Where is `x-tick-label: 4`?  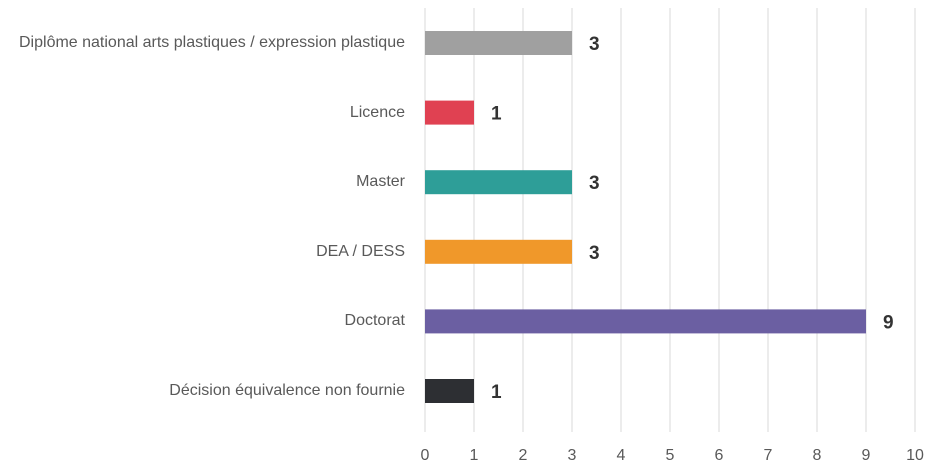 x-tick-label: 4 is located at coordinates (621, 455).